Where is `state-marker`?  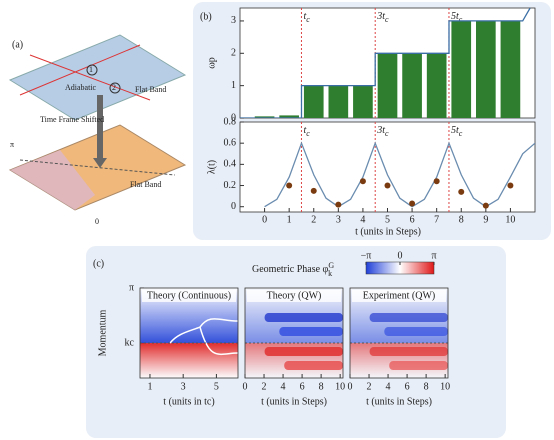 state-marker is located at coordinates (115, 88).